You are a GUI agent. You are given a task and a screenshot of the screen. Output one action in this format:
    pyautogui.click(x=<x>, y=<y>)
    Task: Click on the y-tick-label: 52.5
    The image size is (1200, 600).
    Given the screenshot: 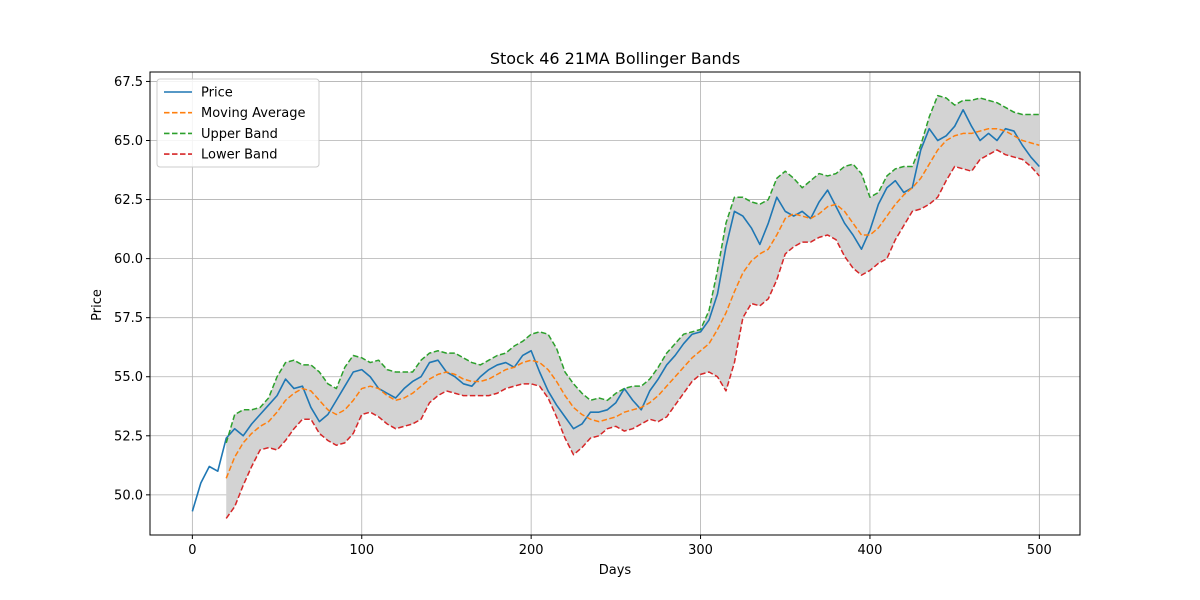 What is the action you would take?
    pyautogui.click(x=128, y=436)
    